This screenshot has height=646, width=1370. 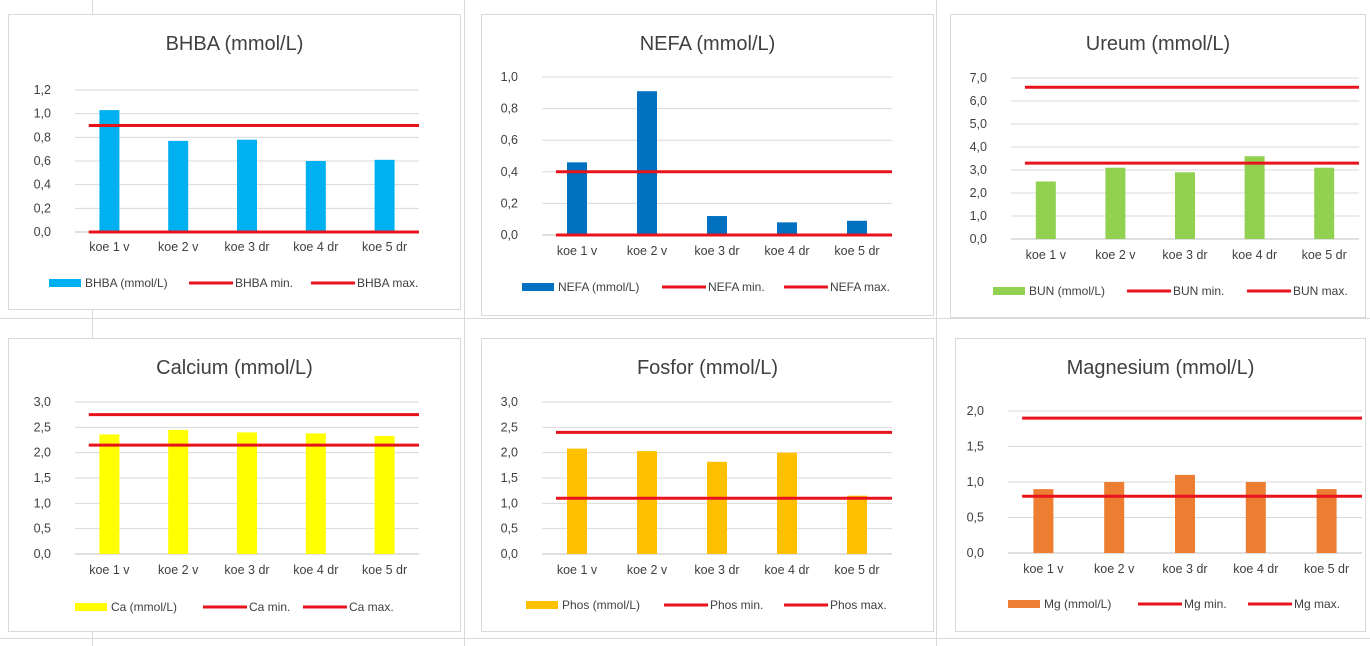 What do you see at coordinates (509, 402) in the screenshot?
I see `y-tick-label: 3,0` at bounding box center [509, 402].